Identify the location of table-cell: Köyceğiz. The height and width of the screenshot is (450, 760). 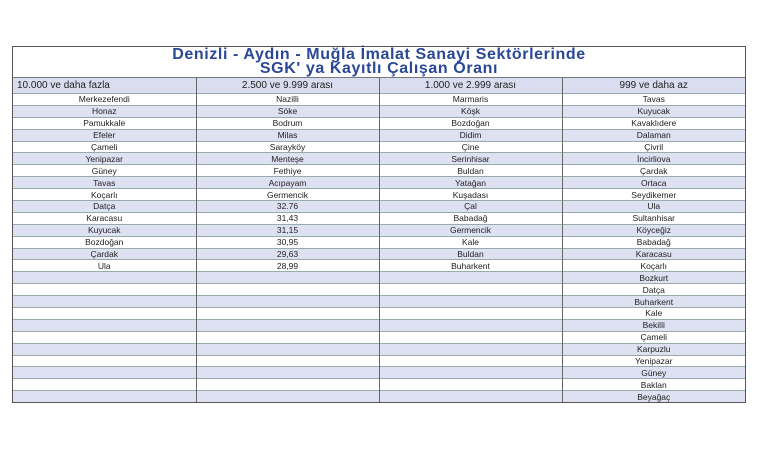
(653, 230).